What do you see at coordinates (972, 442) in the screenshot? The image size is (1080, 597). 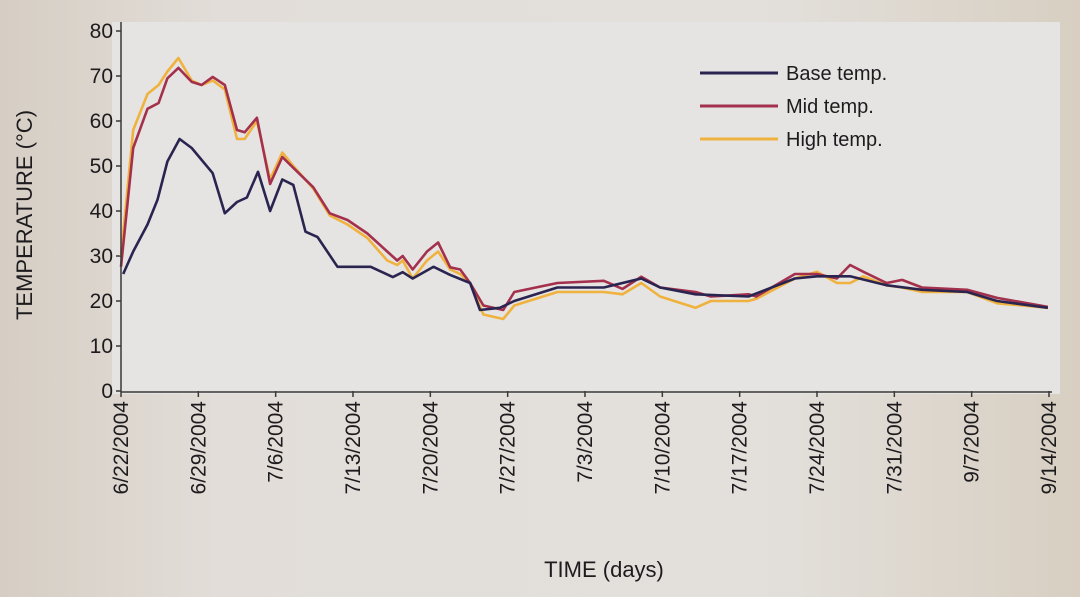 I see `x-tick-label: 9/7/2004` at bounding box center [972, 442].